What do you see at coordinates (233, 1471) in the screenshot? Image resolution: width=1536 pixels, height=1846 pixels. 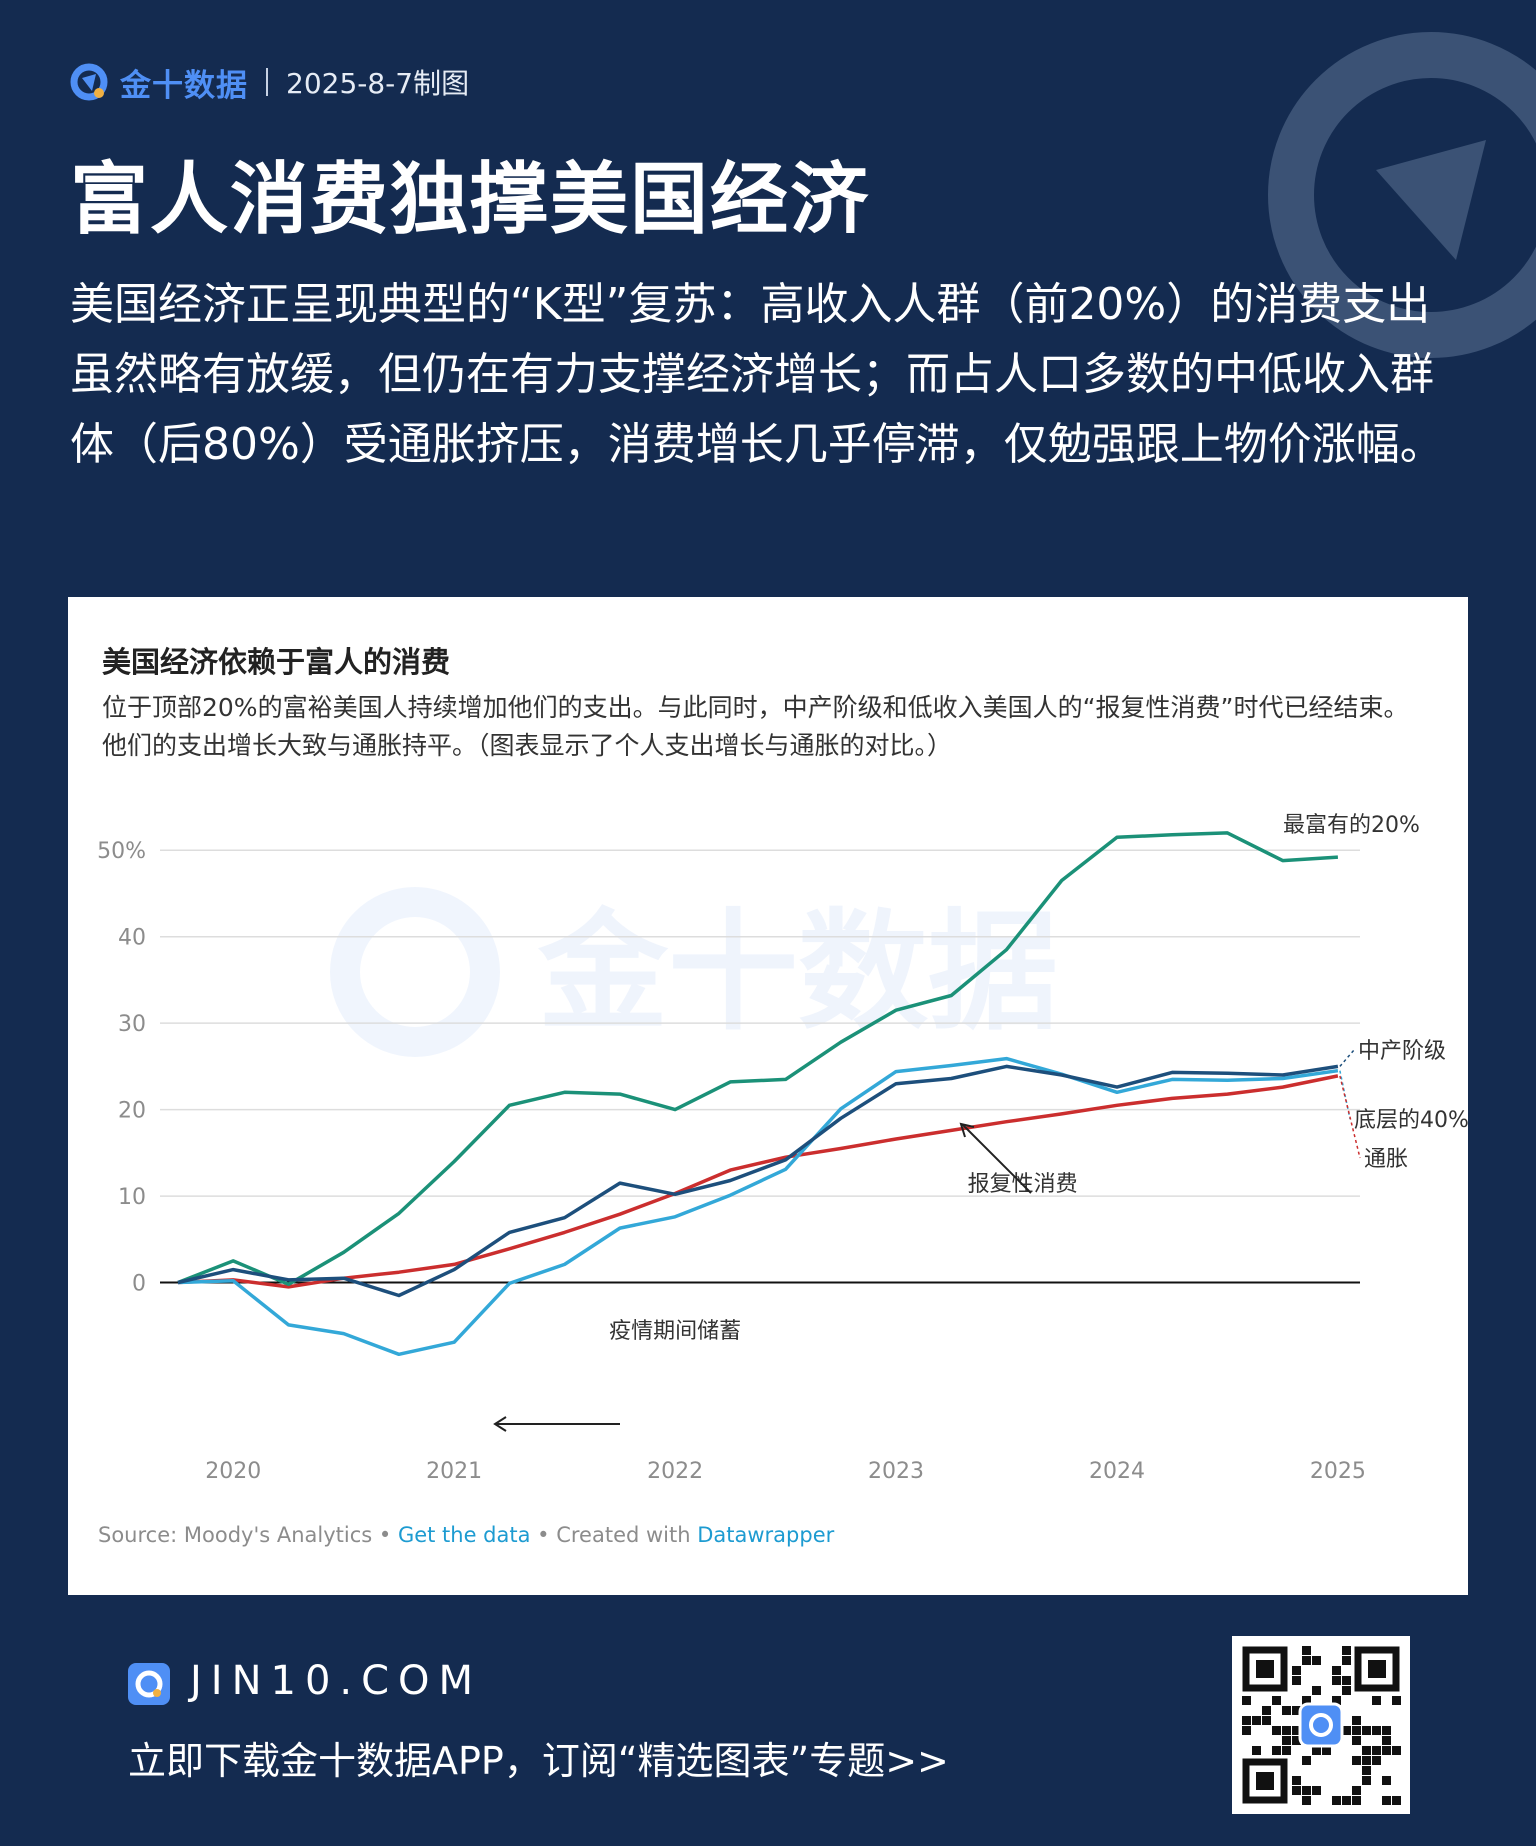 I see `x-tick-label: 2020` at bounding box center [233, 1471].